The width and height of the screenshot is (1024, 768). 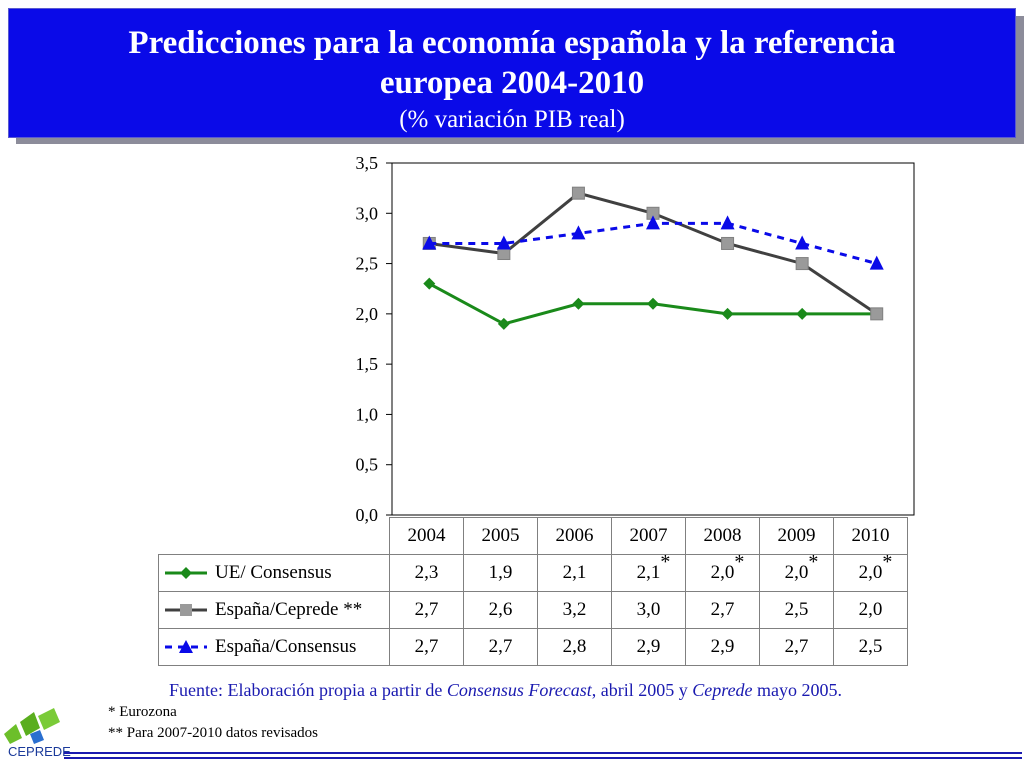 I want to click on row-label-text: España/Consensus, so click(x=286, y=646).